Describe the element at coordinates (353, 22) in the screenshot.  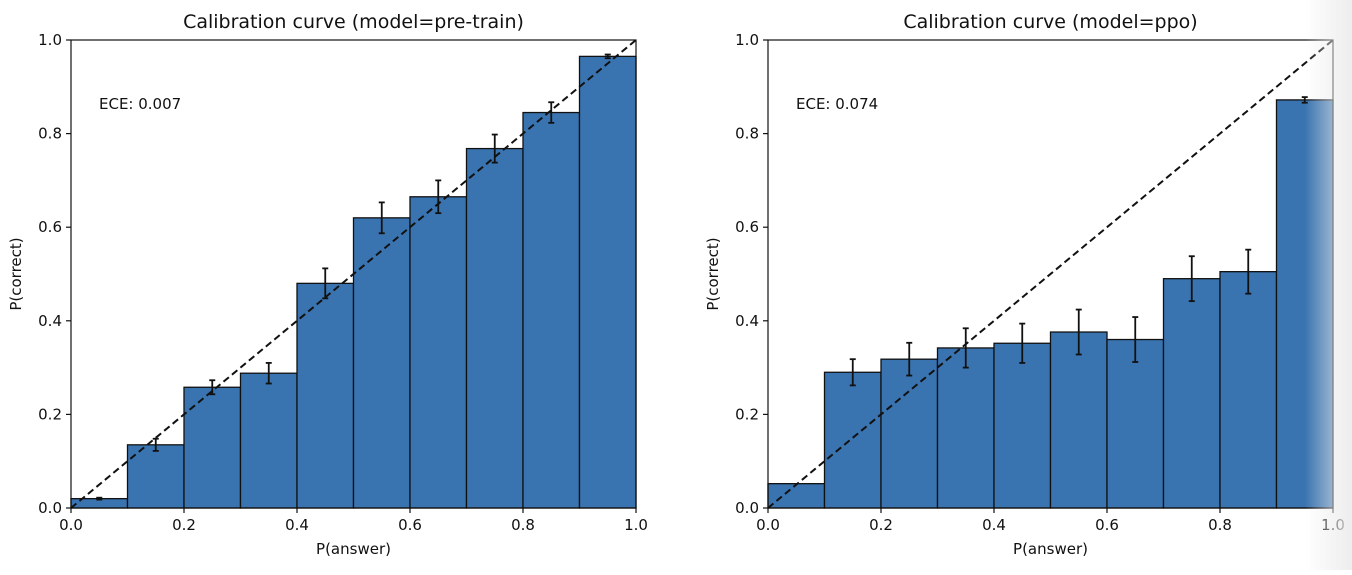
I see `chart-title: Calibration curve (model=pre-train)` at that location.